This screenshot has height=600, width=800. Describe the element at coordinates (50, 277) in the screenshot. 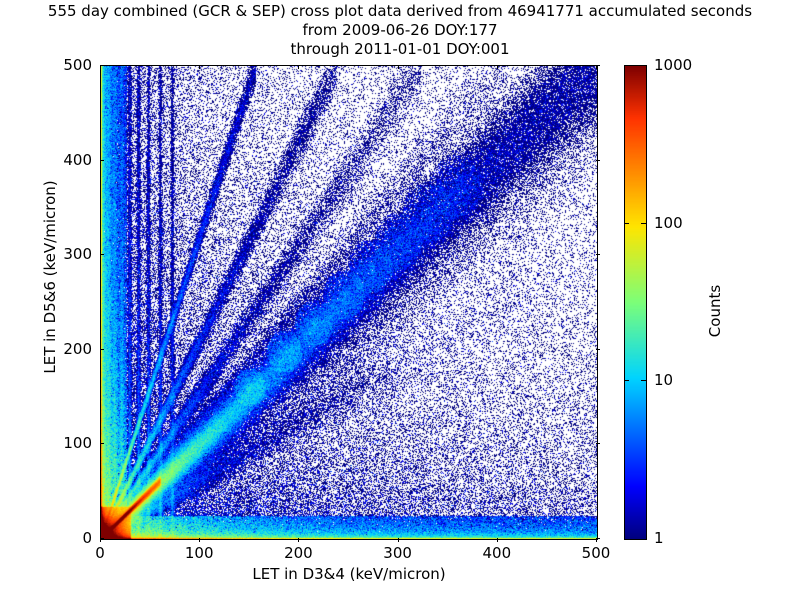

I see `y-axis-label: LET in D5&6 (keV/micron)` at that location.